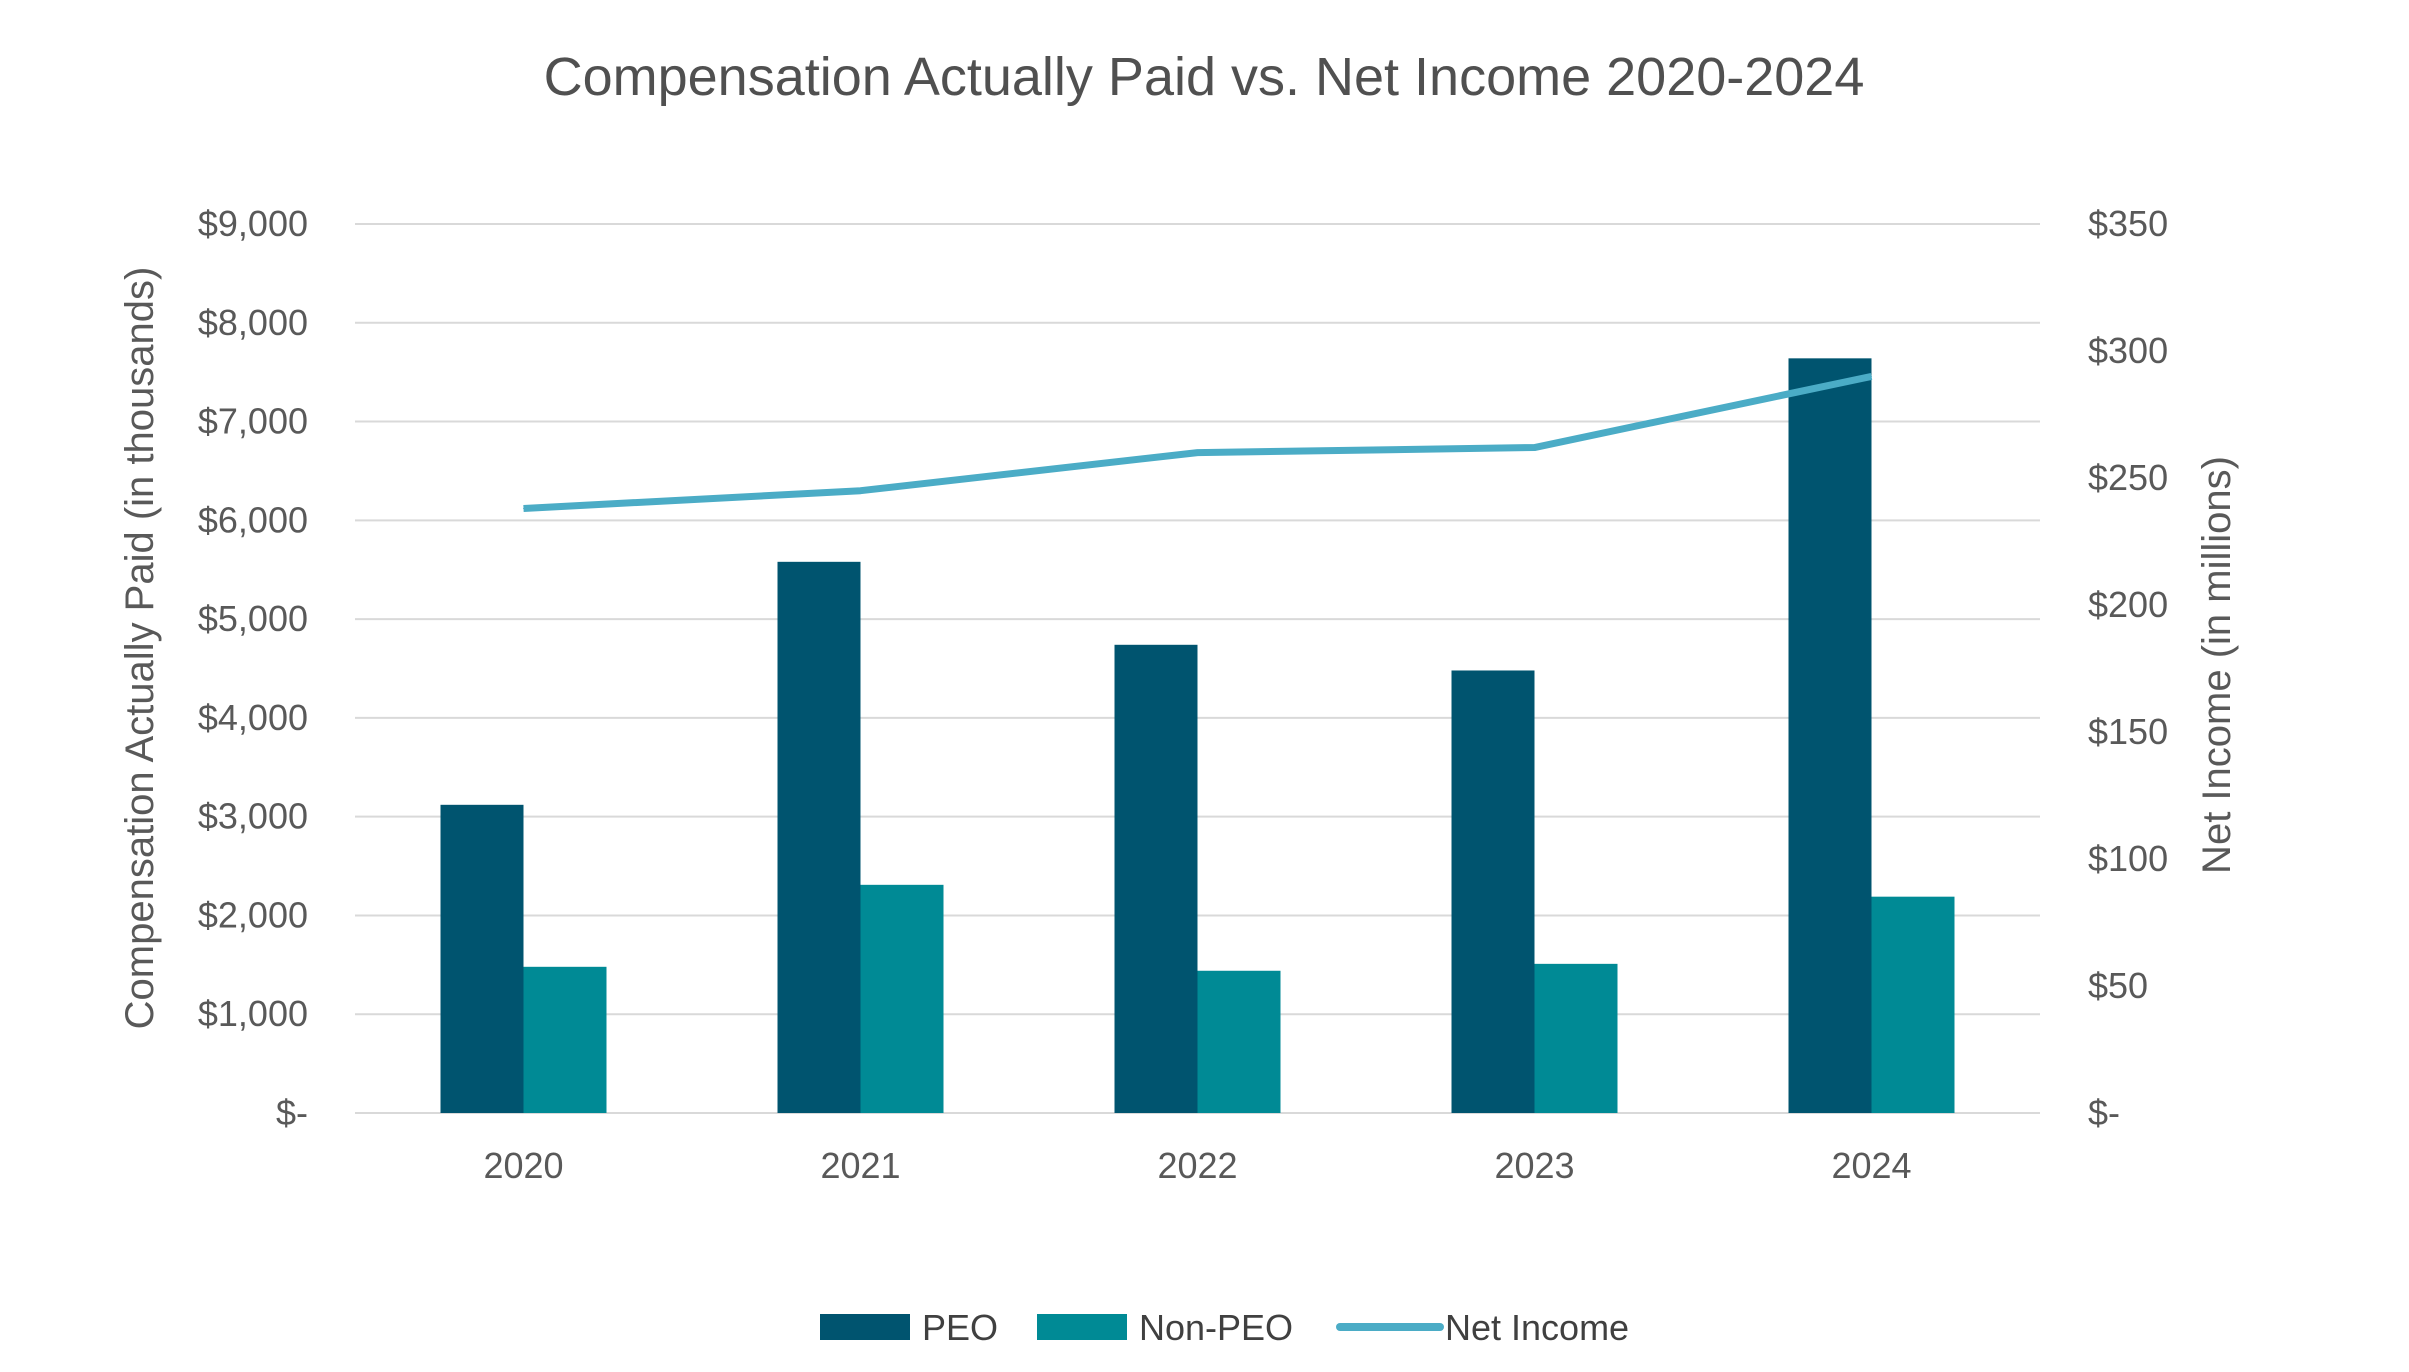 The width and height of the screenshot is (2409, 1372). I want to click on bar-non-peo-2020, so click(565, 1039).